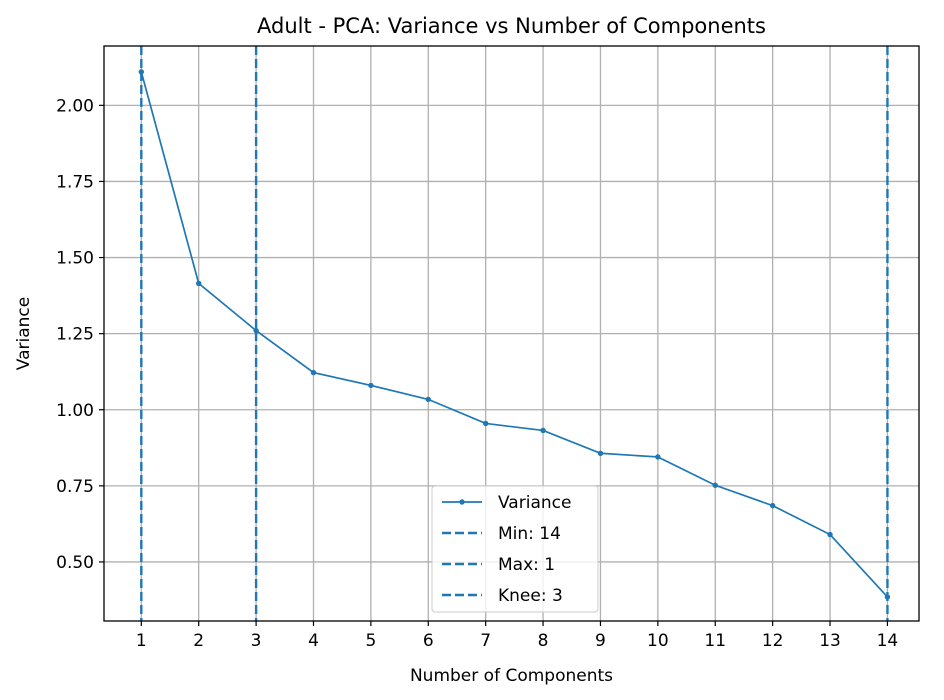 The image size is (944, 700). What do you see at coordinates (75, 259) in the screenshot?
I see `y-tick-label: 1.50` at bounding box center [75, 259].